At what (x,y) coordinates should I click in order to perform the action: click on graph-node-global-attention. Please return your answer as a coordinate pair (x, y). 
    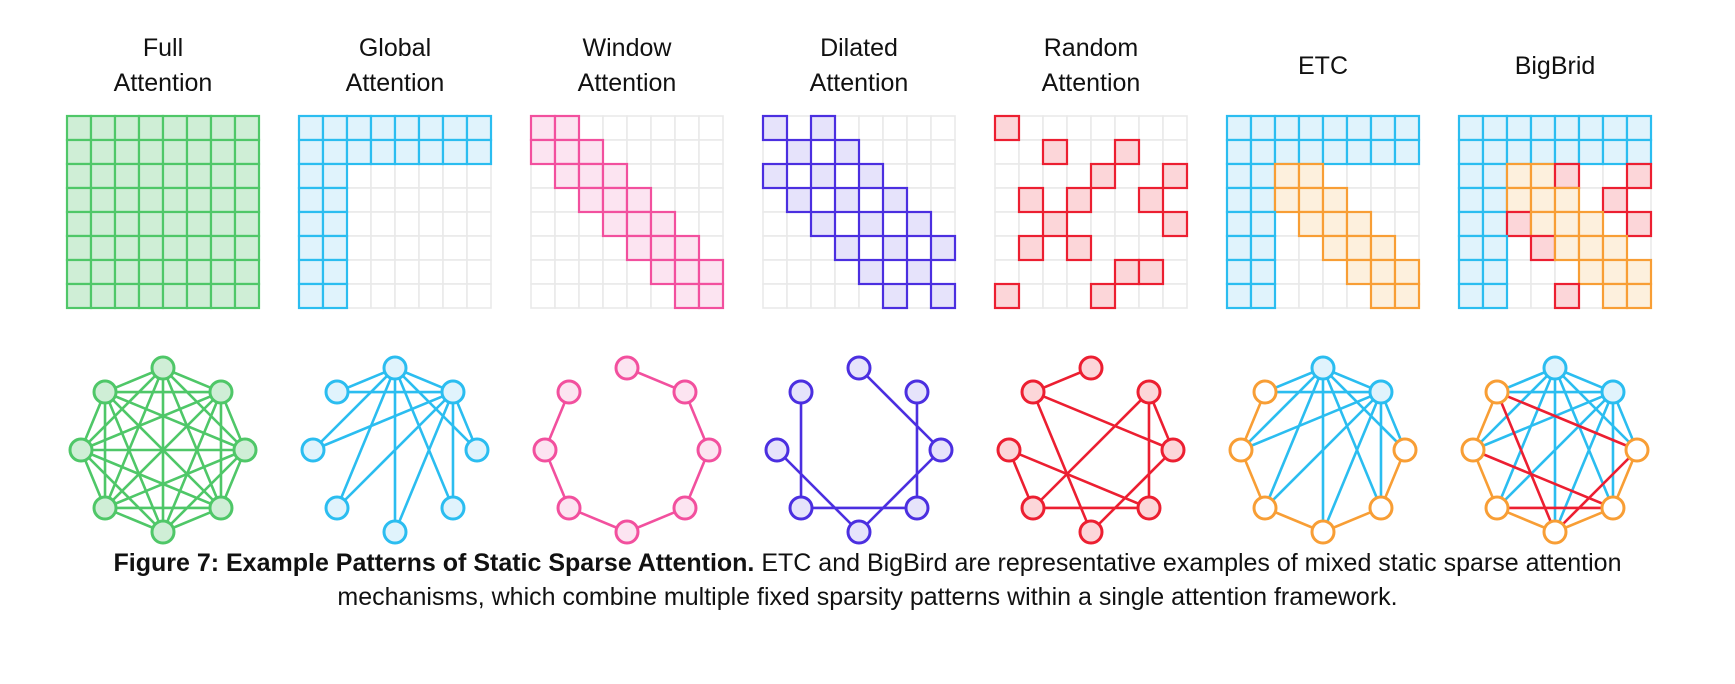
    Looking at the image, I should click on (395, 532).